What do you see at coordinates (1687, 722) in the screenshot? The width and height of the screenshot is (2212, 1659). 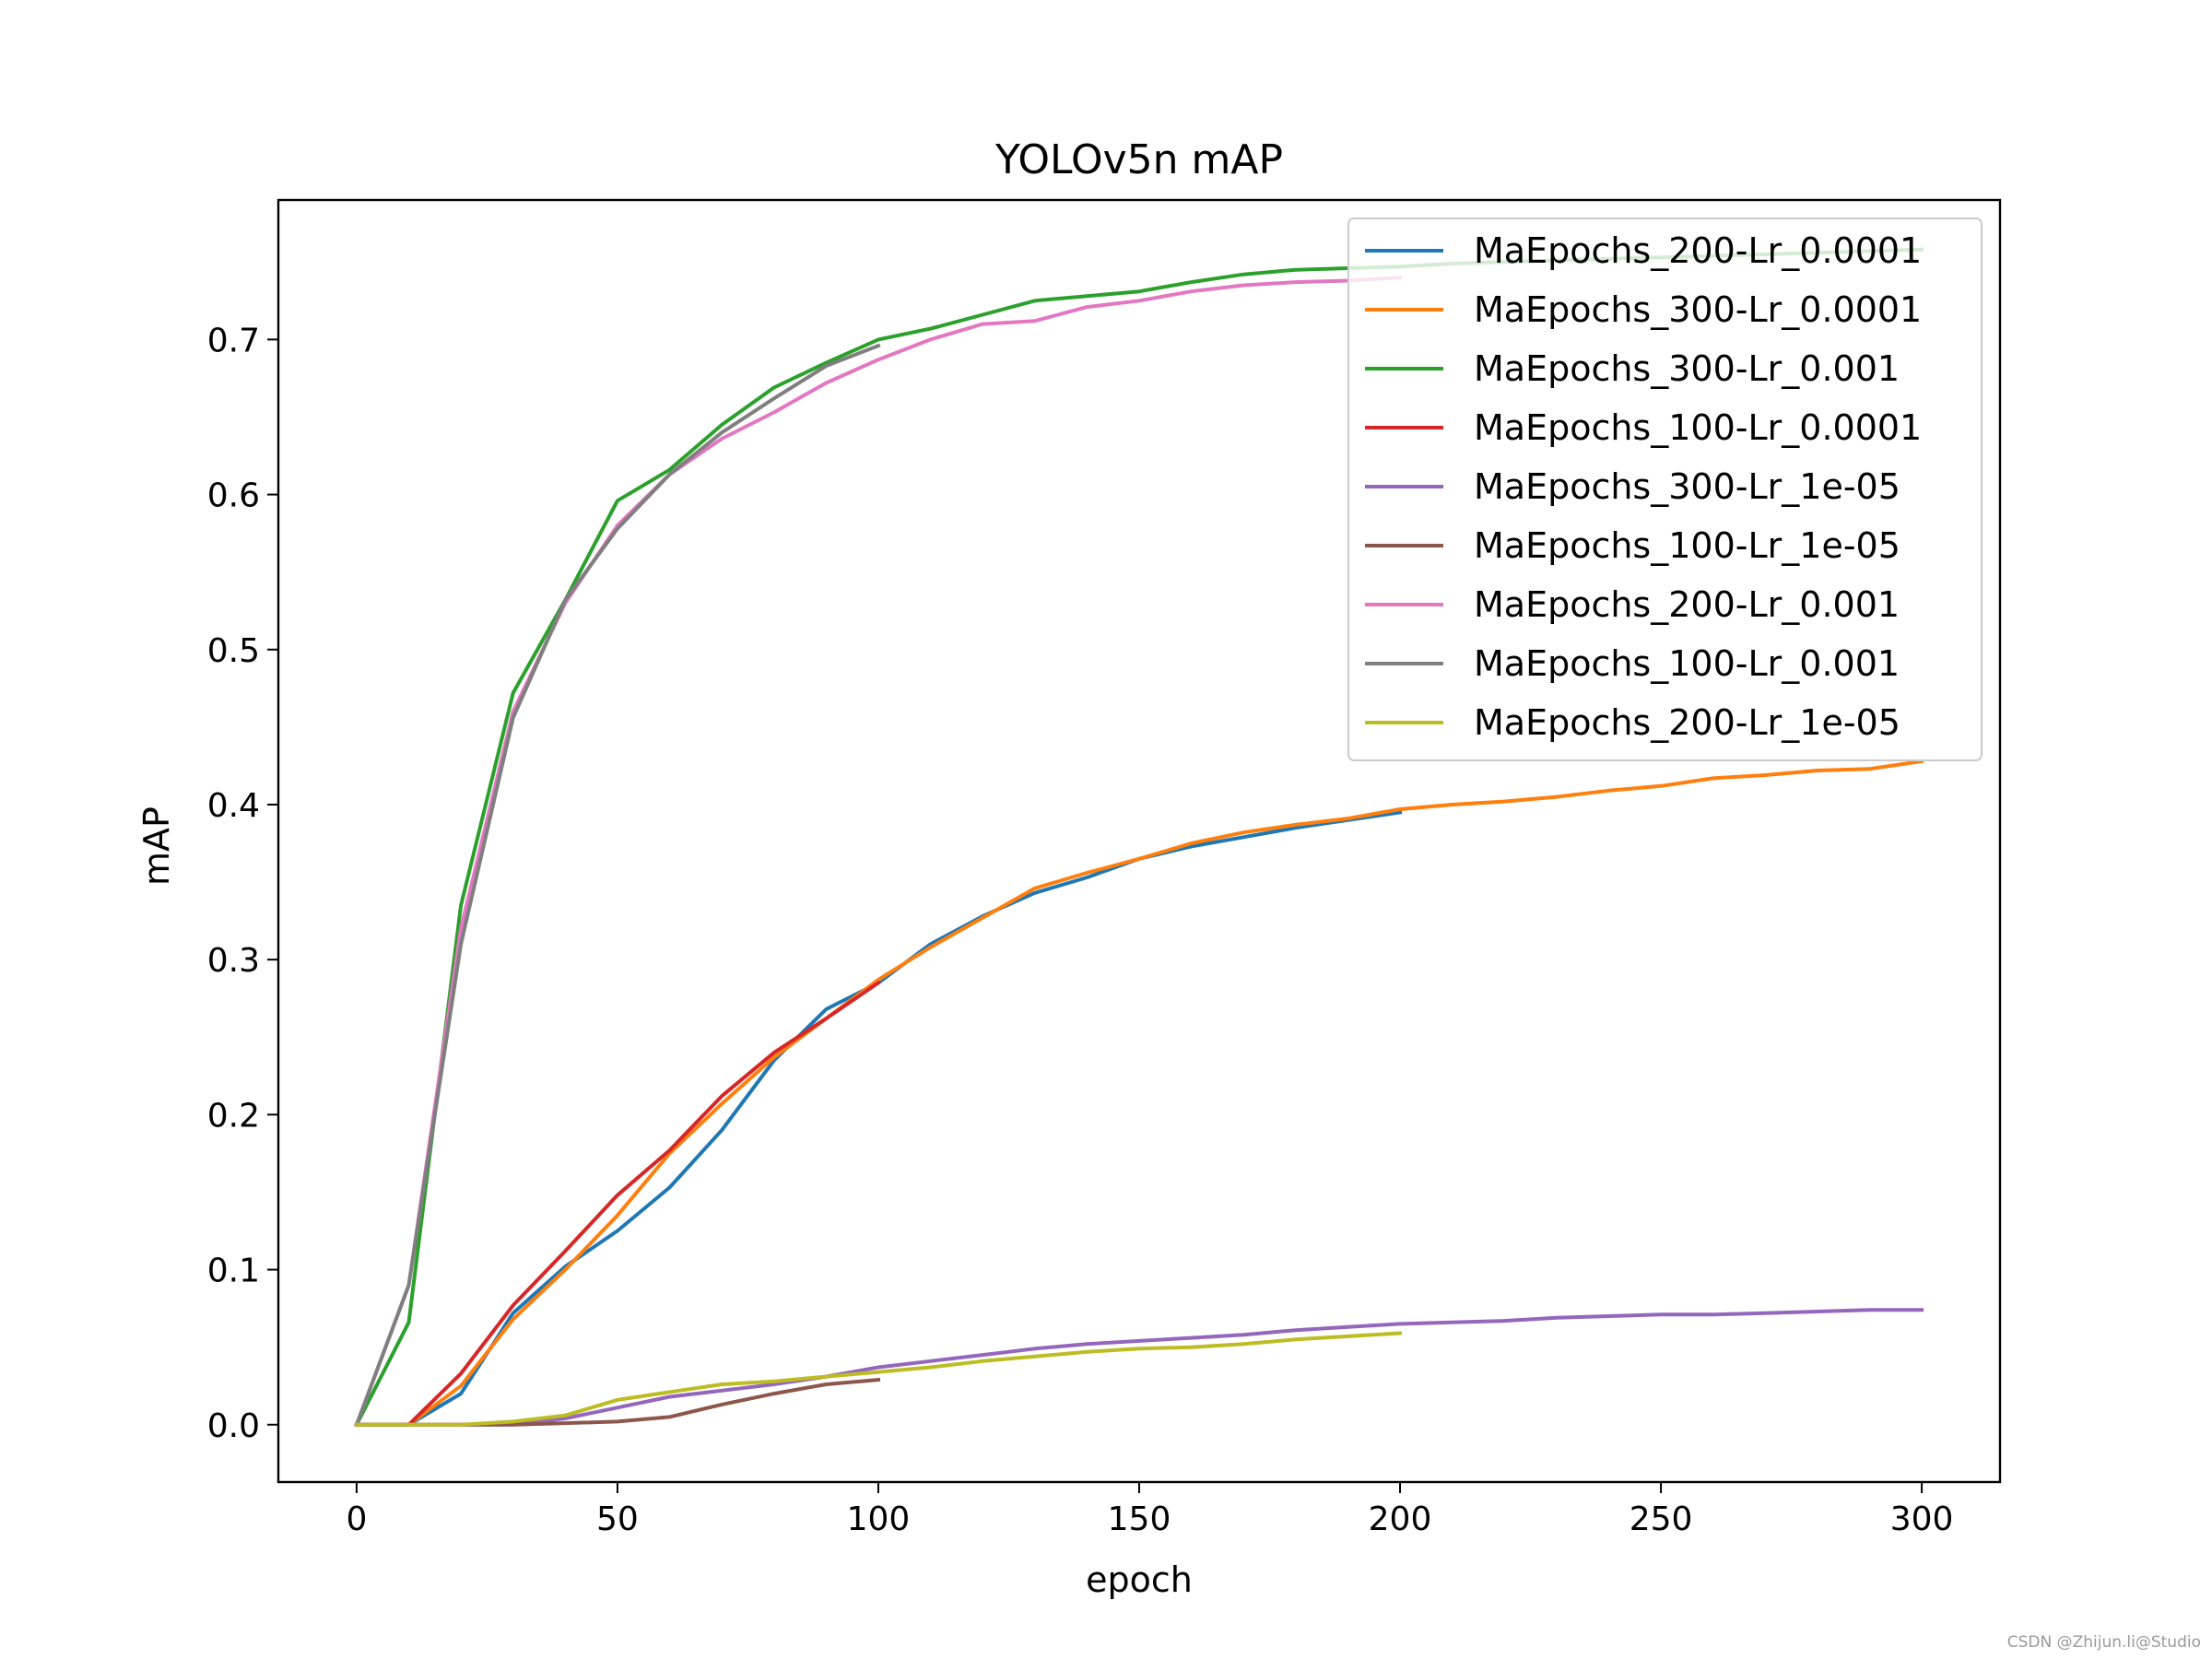 I see `legend-label: MaEpochs_200-Lr_1e-05` at bounding box center [1687, 722].